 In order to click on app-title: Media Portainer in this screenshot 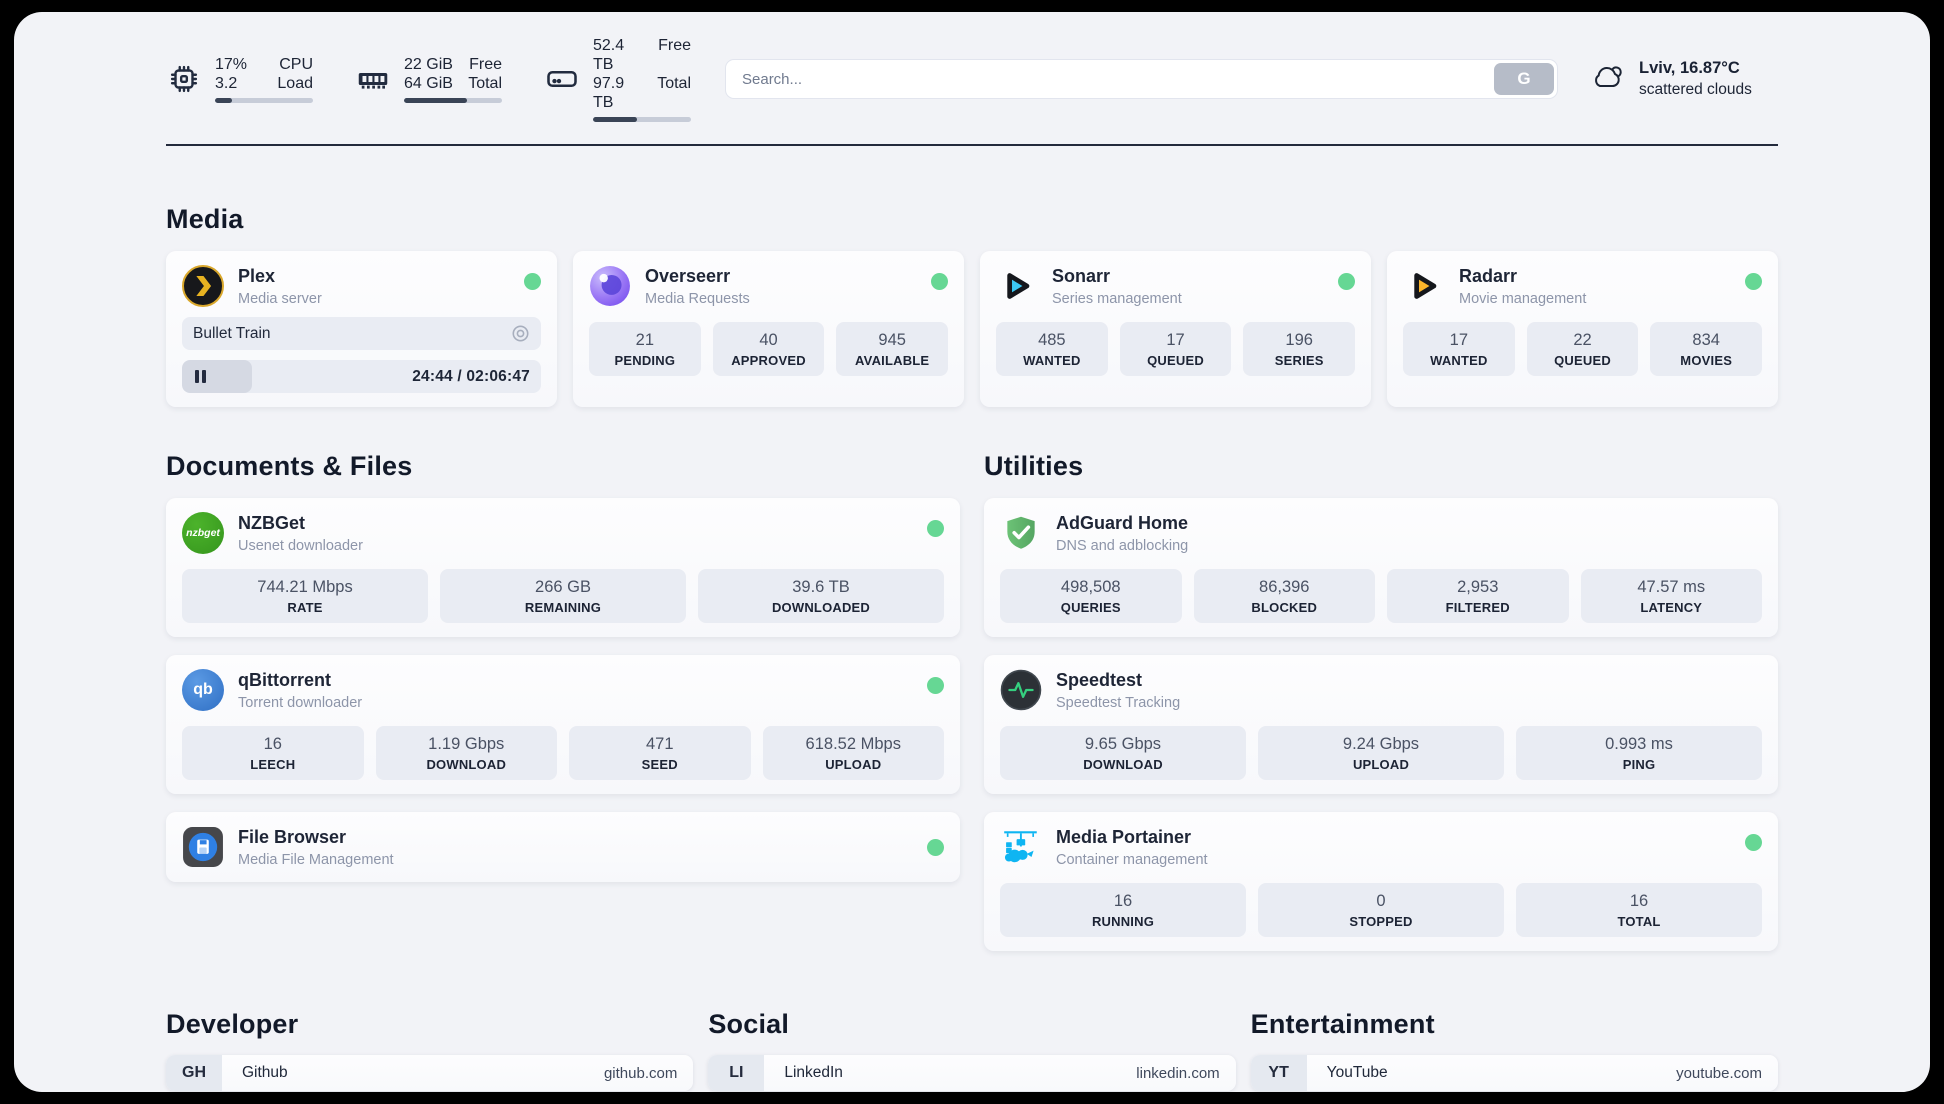, I will do `click(1124, 837)`.